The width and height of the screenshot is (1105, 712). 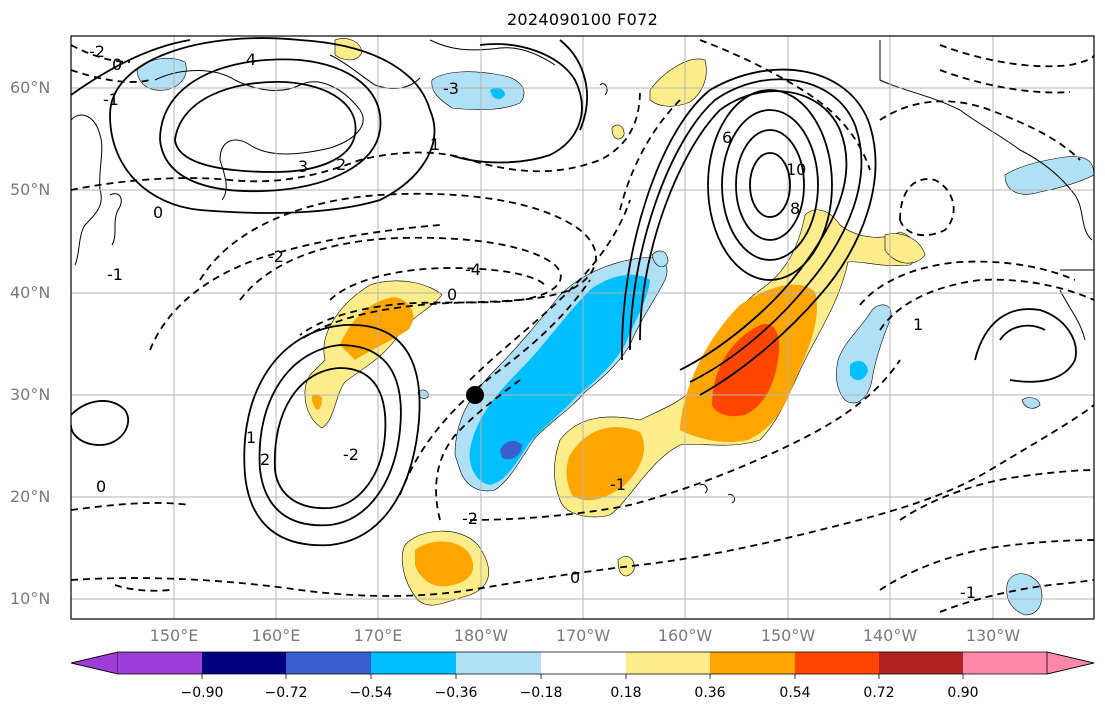 I want to click on figure-title: 2024090100 F072, so click(x=582, y=19).